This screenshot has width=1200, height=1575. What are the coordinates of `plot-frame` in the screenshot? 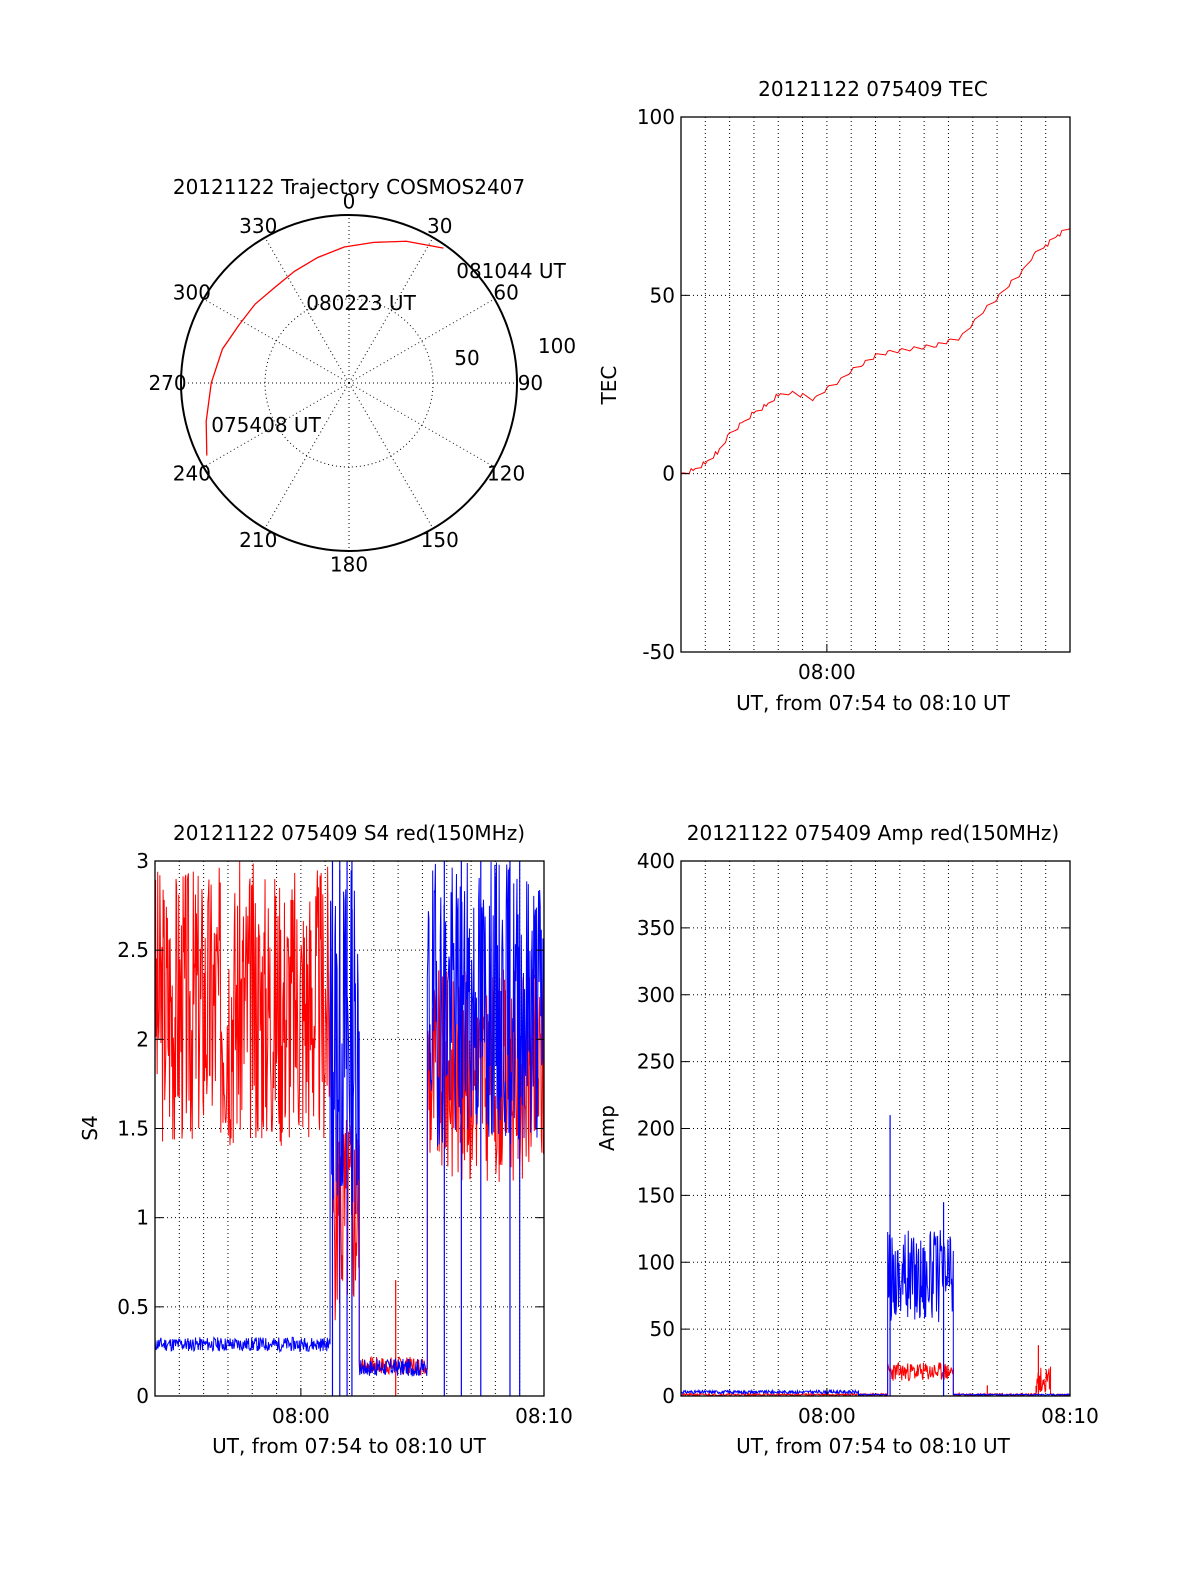 It's located at (875, 384).